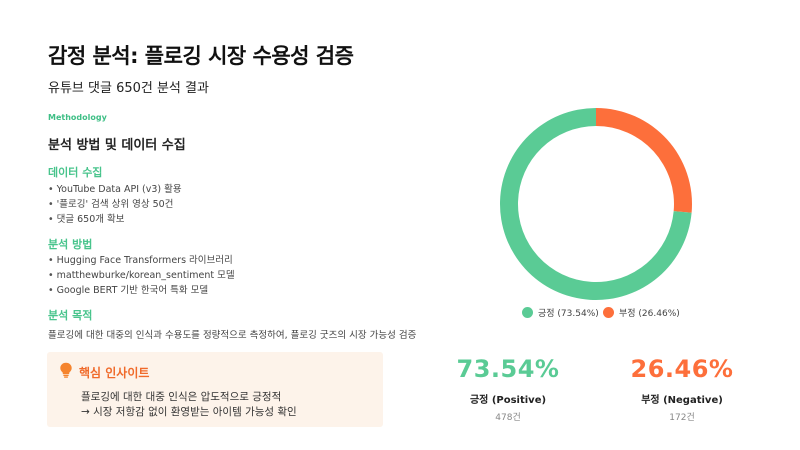 This screenshot has height=450, width=800. I want to click on page-title: 감정 분석: 플로깅 시장 수용성 검증, so click(201, 56).